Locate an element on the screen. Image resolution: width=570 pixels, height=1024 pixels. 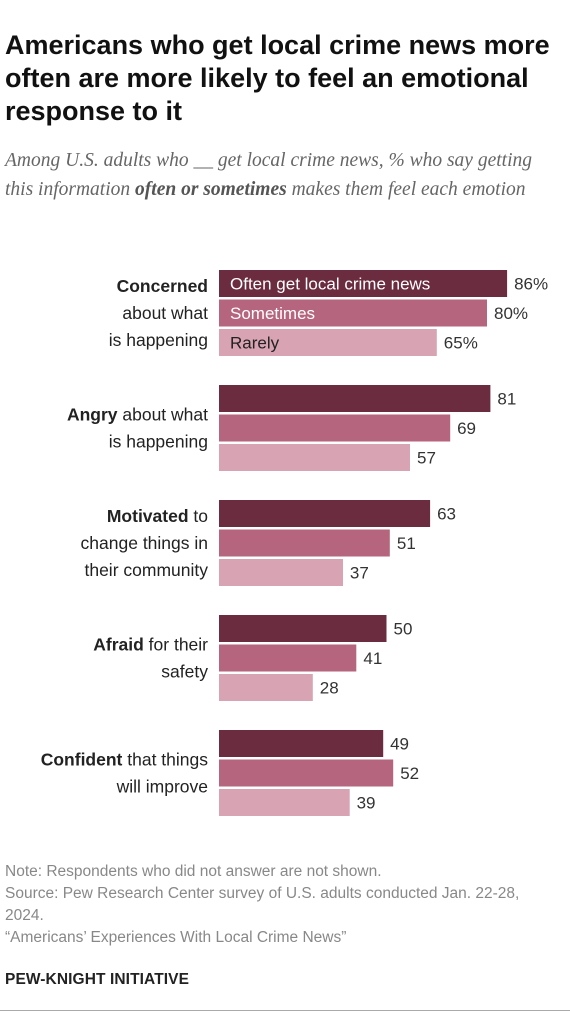
category-label: Concerned about what is happening is located at coordinates (158, 313).